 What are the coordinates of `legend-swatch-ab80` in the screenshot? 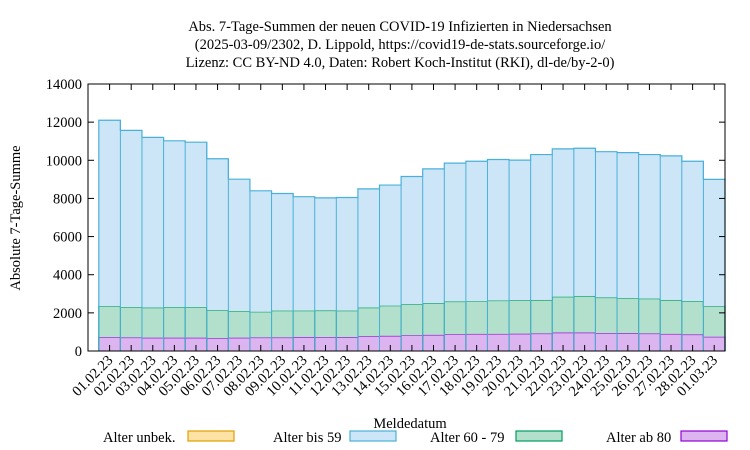 It's located at (704, 436).